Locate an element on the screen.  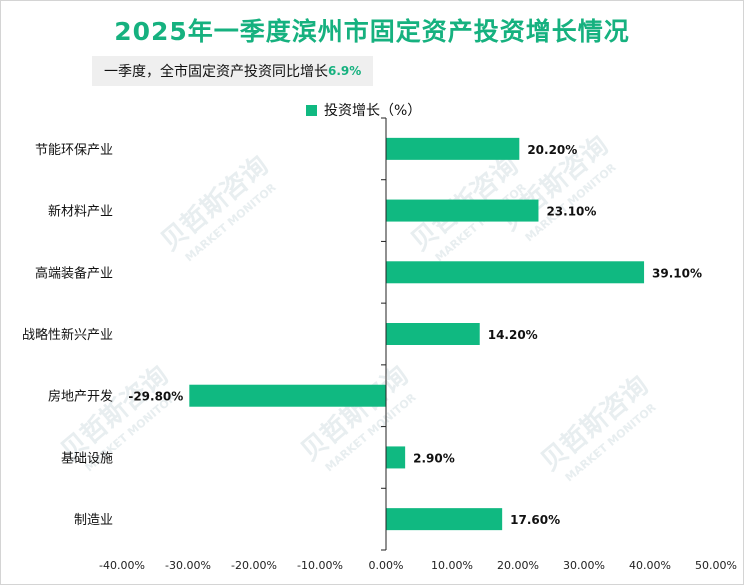
data-label-3: 14.20% is located at coordinates (513, 335).